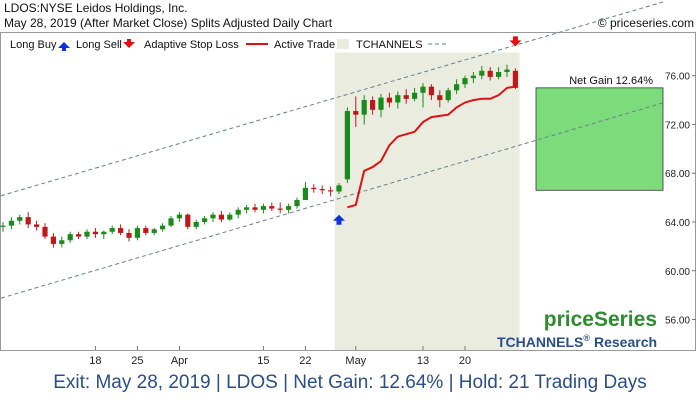 This screenshot has width=700, height=400. Describe the element at coordinates (339, 219) in the screenshot. I see `long-buy-marker-icon` at that location.